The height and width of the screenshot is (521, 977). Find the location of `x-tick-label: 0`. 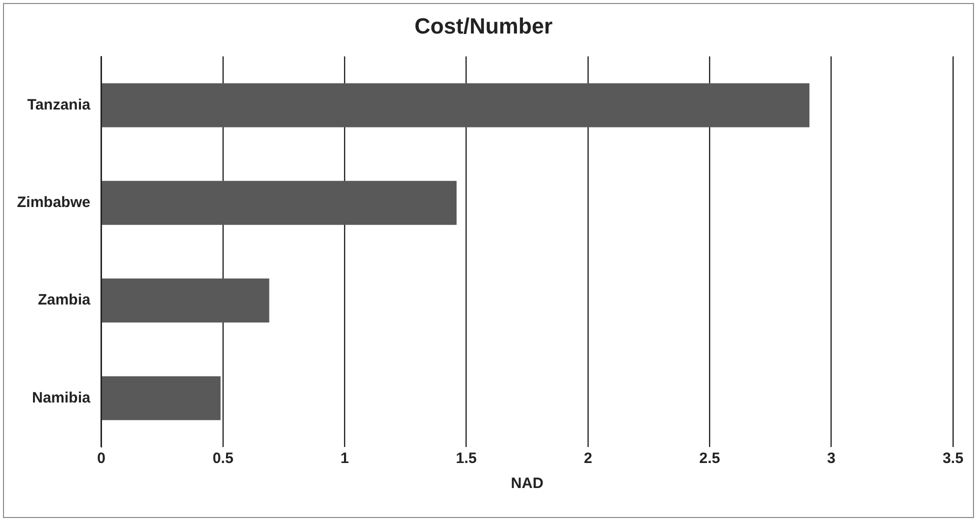

x-tick-label: 0 is located at coordinates (101, 459).